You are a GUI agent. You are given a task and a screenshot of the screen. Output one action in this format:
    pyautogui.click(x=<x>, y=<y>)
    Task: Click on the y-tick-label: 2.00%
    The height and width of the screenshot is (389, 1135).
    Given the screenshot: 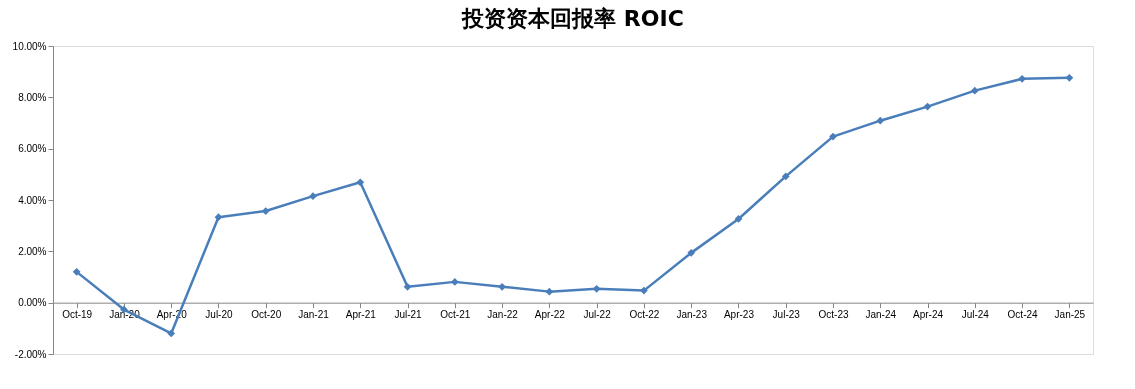 What is the action you would take?
    pyautogui.click(x=32, y=251)
    